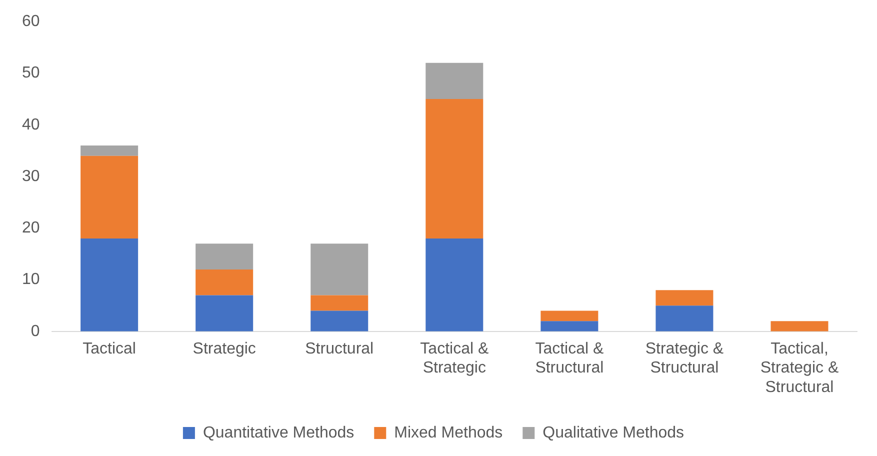  Describe the element at coordinates (31, 176) in the screenshot. I see `y-tick-label: 30` at that location.